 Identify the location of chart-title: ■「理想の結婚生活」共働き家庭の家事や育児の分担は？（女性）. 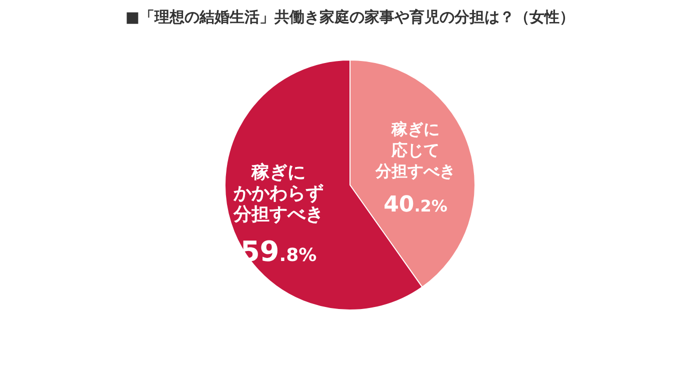
(350, 17).